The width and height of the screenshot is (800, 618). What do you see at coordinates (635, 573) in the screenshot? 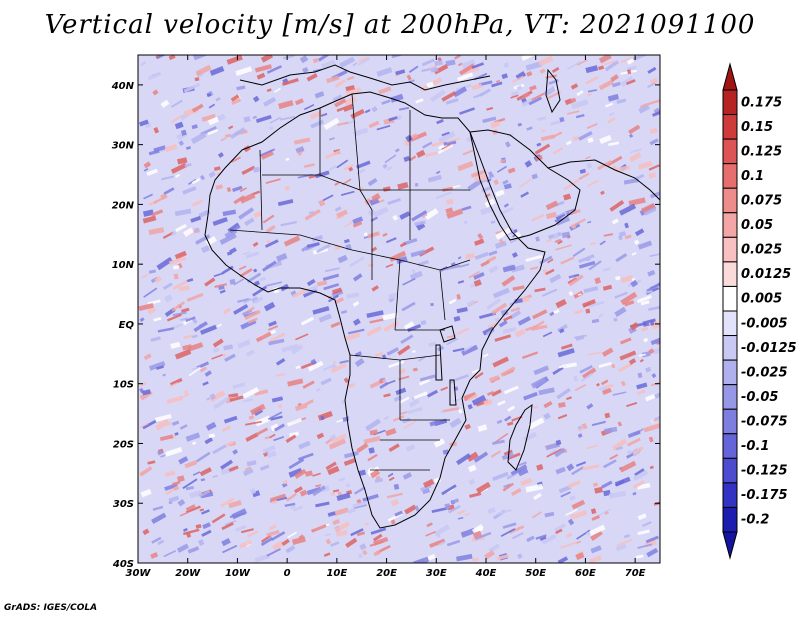
I see `lon-tick-label: 70E` at bounding box center [635, 573].